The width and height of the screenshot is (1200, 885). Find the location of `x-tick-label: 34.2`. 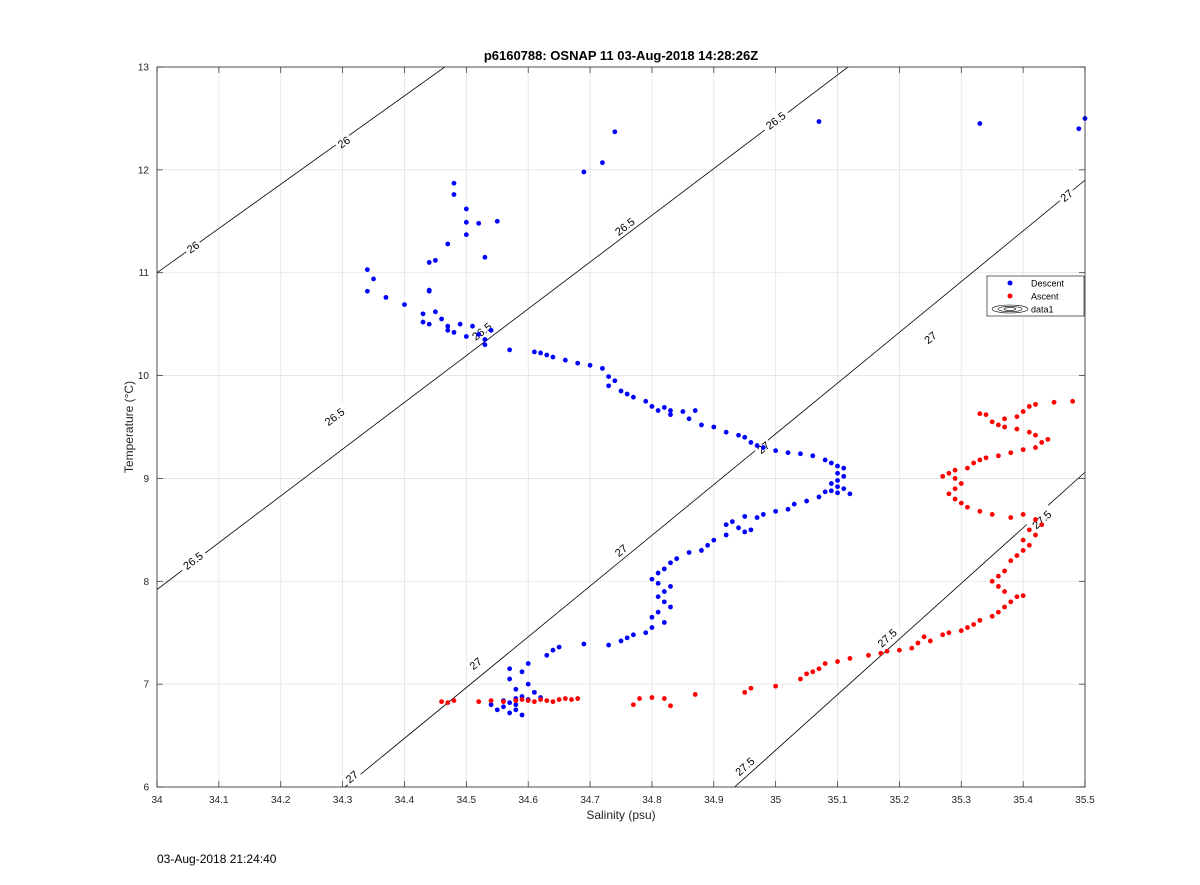

x-tick-label: 34.2 is located at coordinates (281, 800).